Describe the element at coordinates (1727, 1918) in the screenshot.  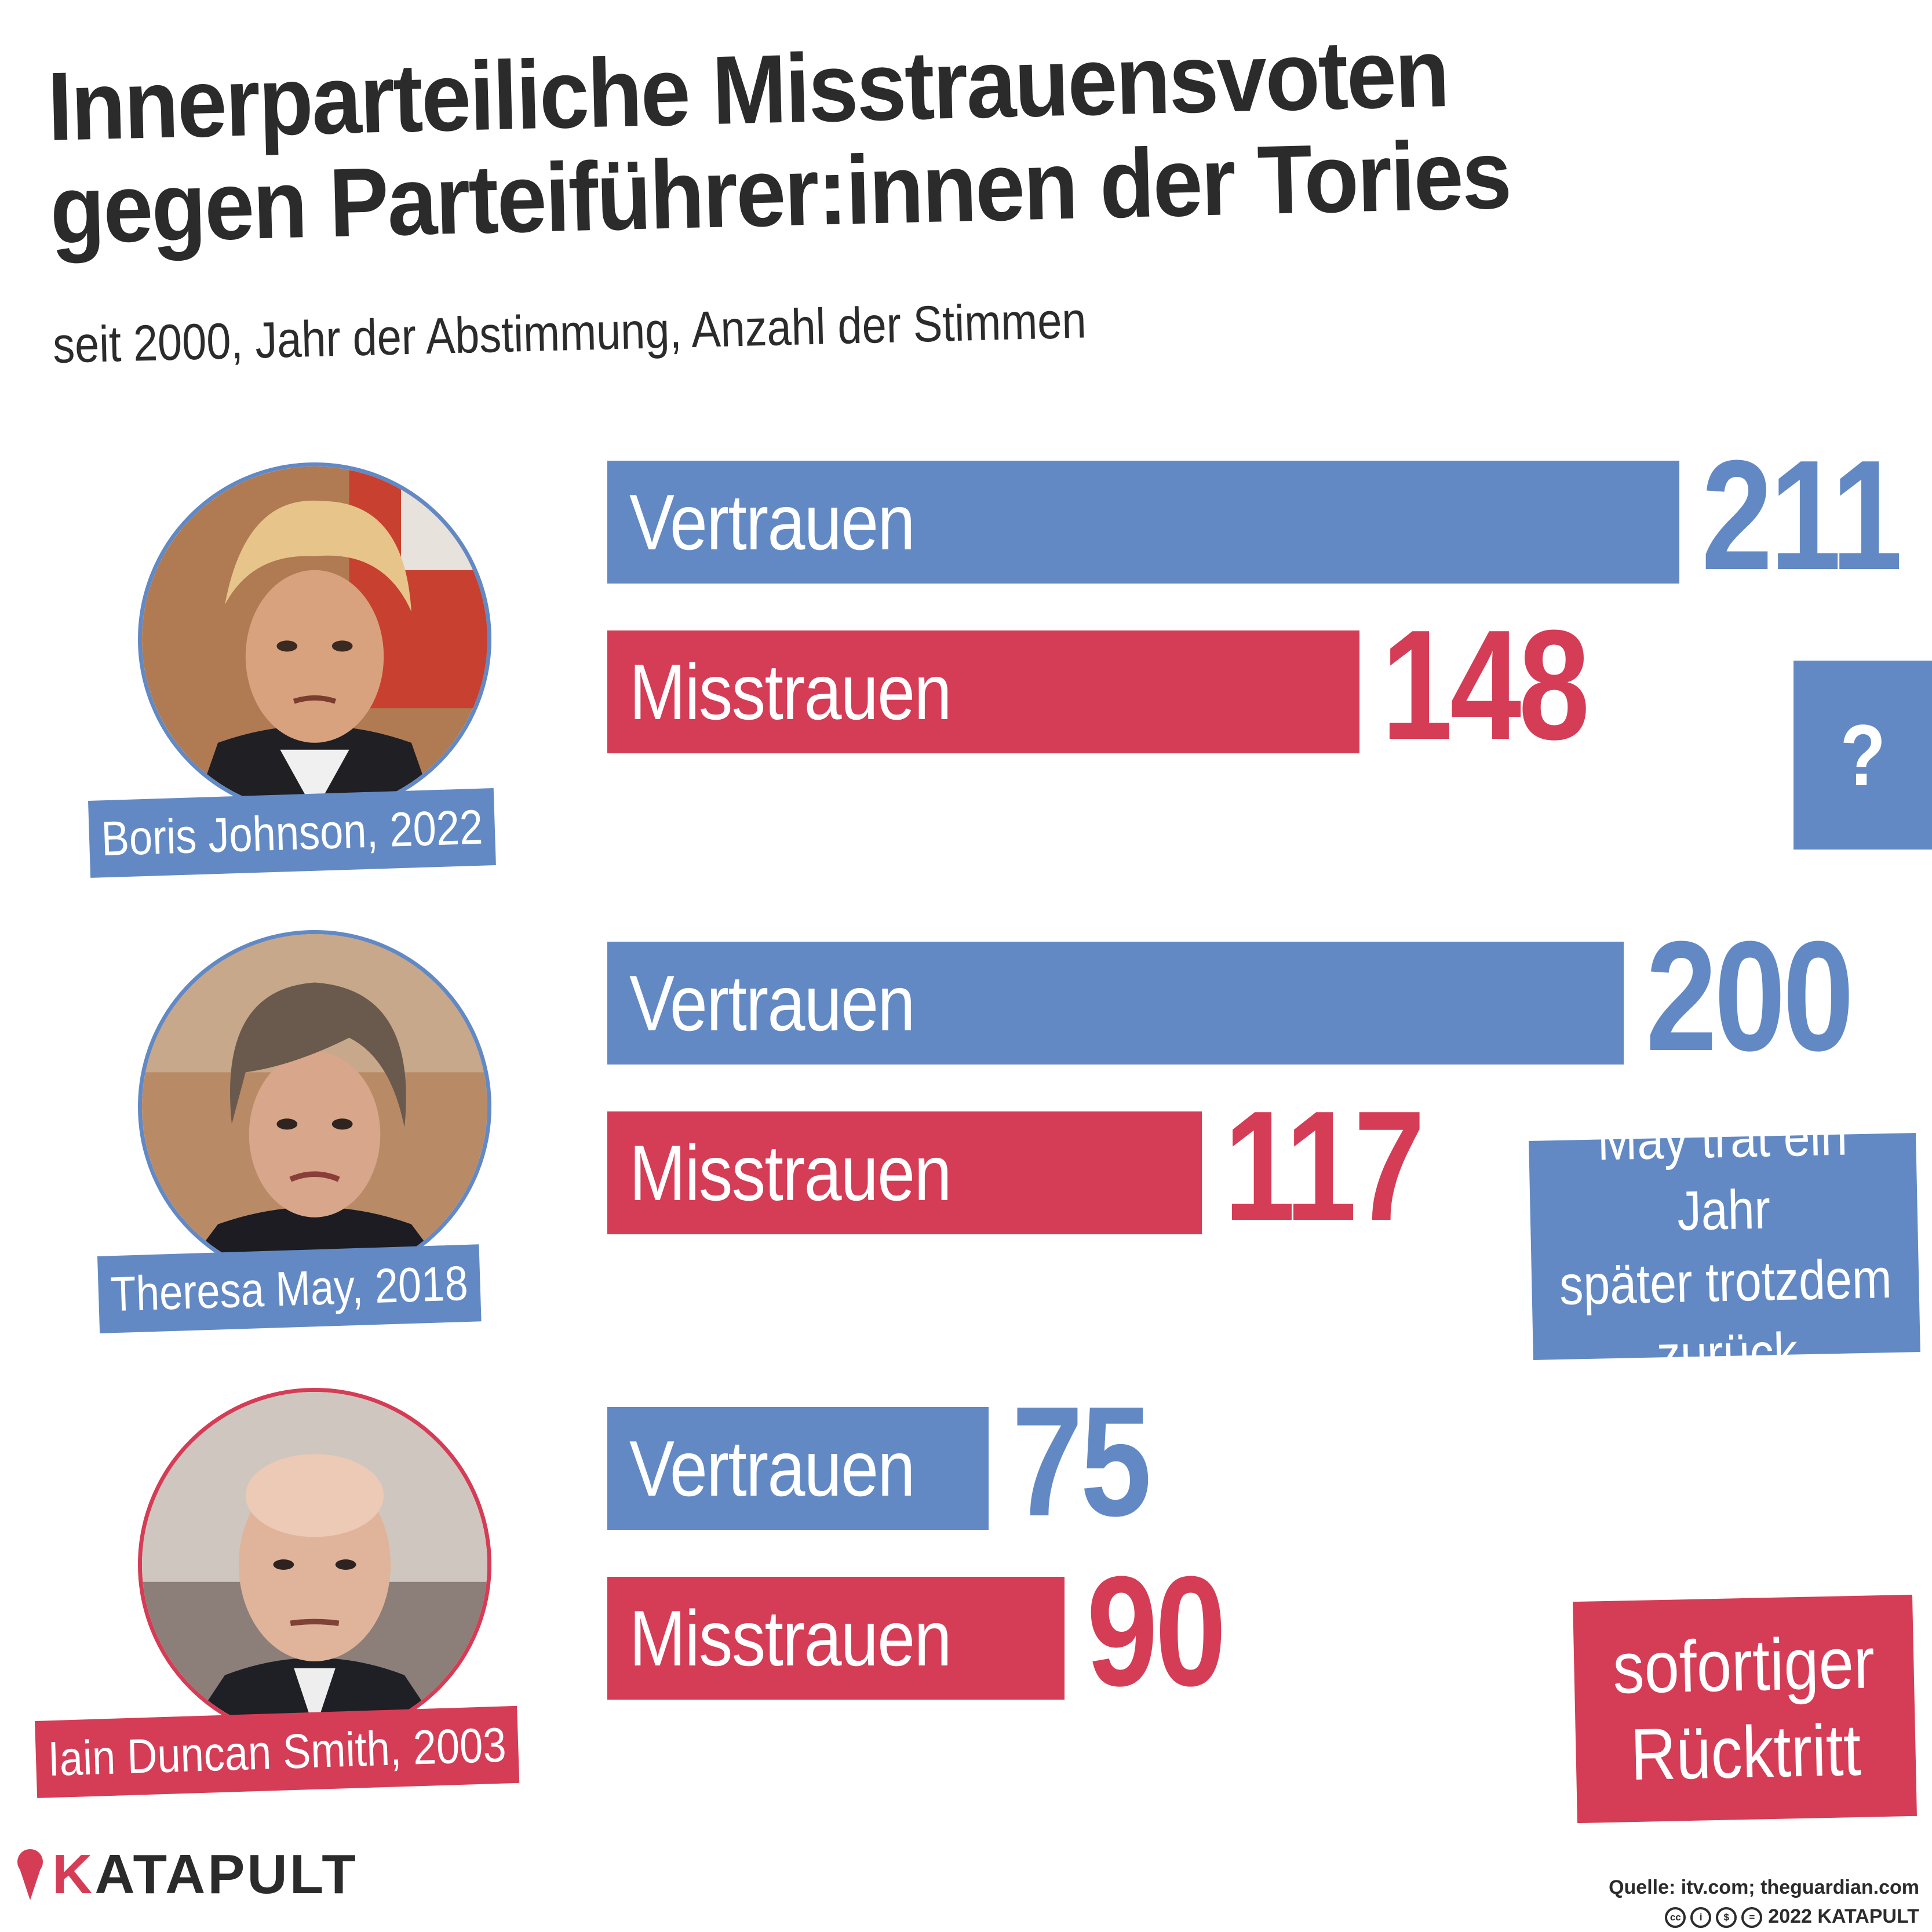
I see `nc-icon: $` at that location.